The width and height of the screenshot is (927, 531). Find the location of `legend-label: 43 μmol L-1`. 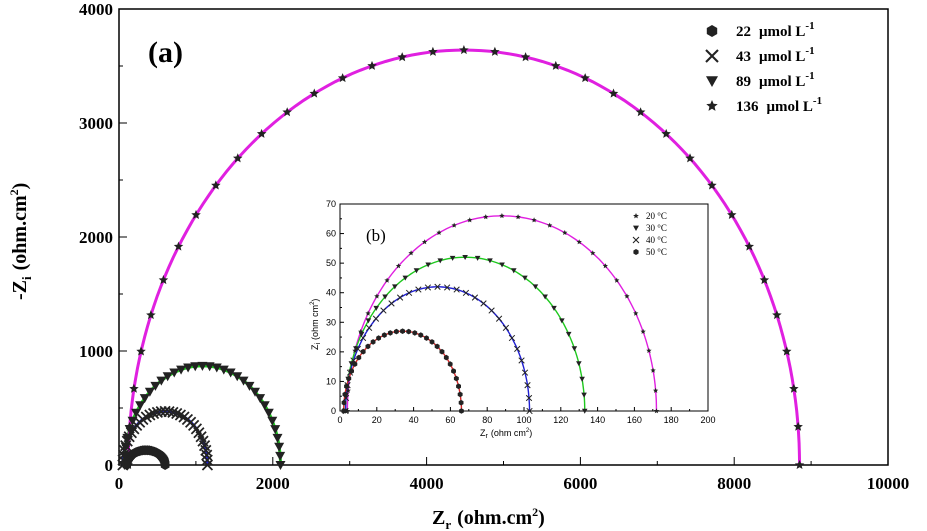

legend-label: 43 μmol L-1 is located at coordinates (775, 55).